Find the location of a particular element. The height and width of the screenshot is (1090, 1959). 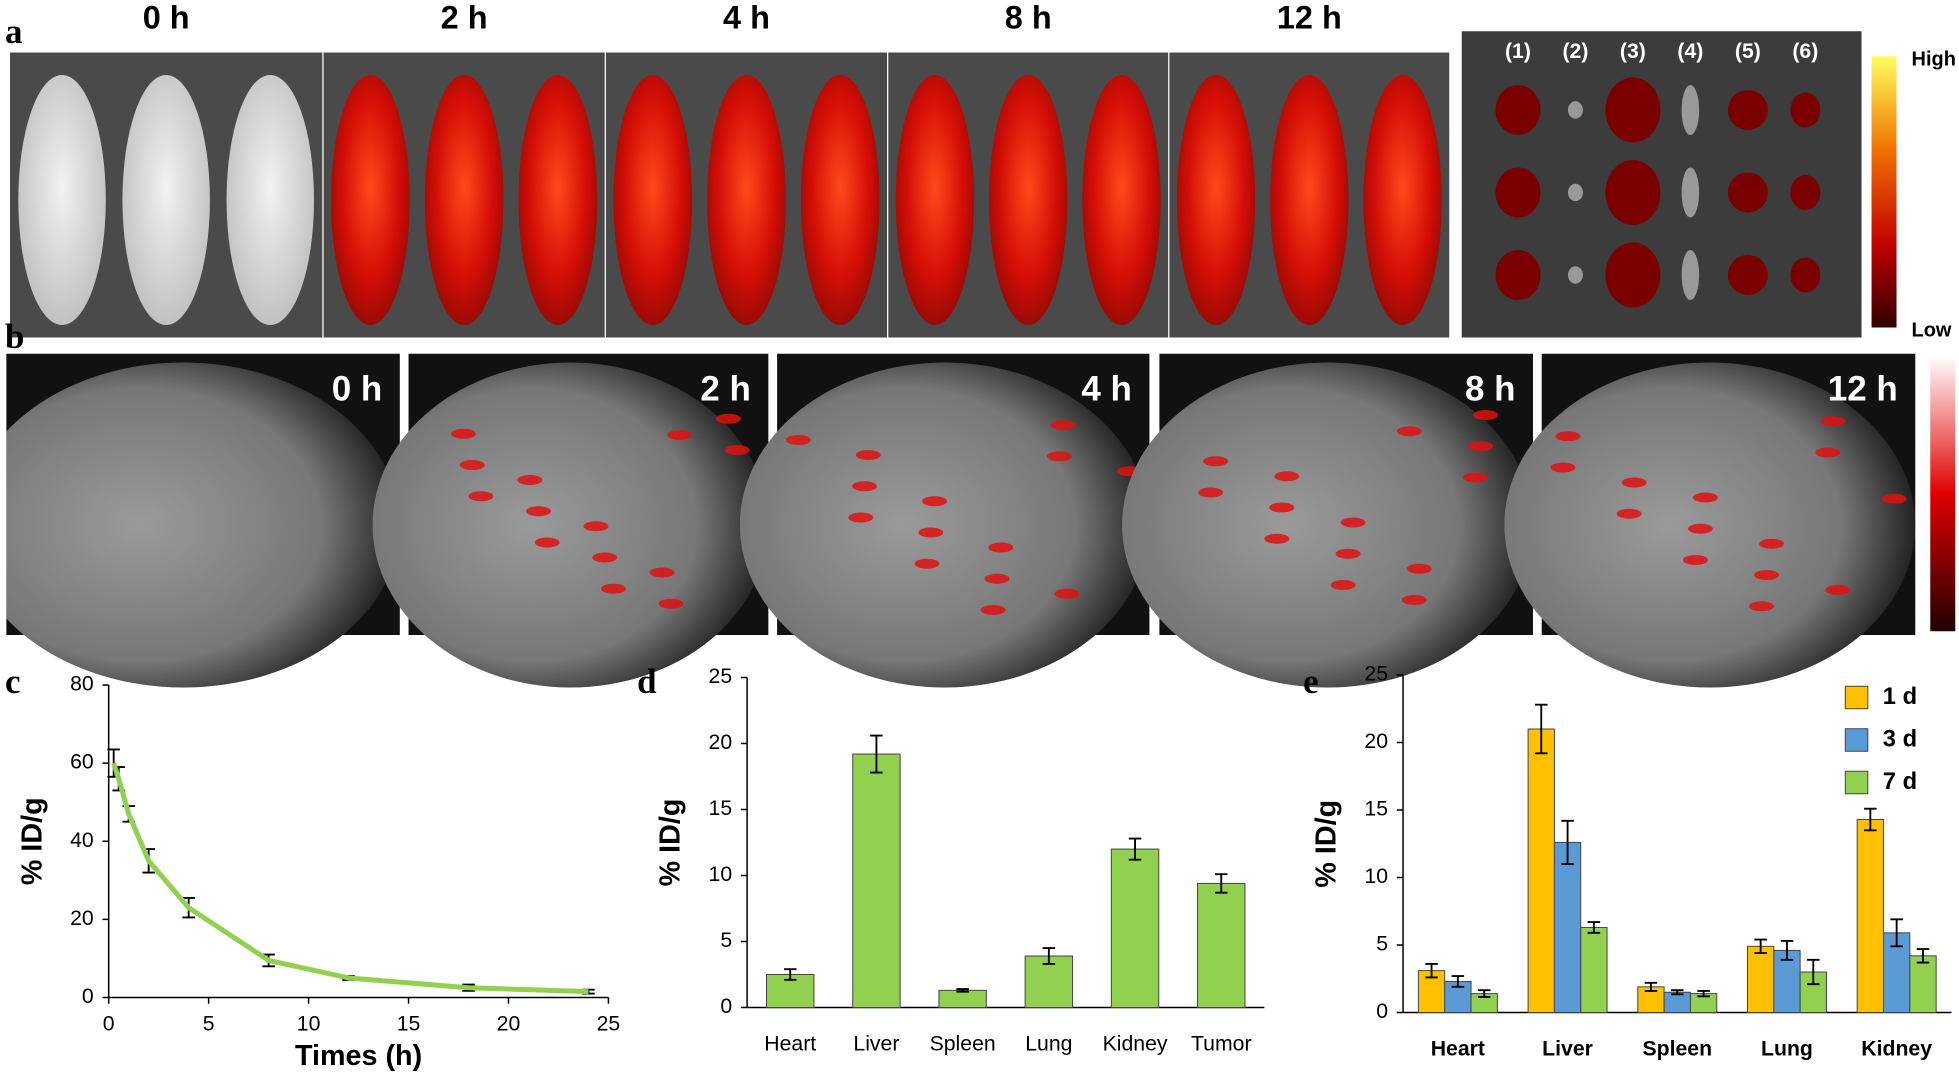

y-tick-label: 40 is located at coordinates (82, 840).